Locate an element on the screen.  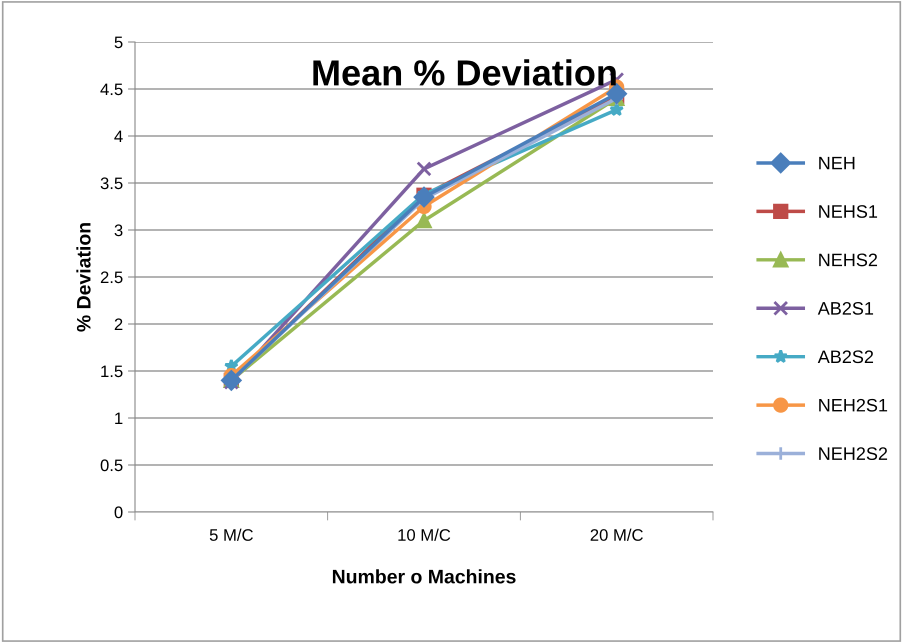
y-tick-label: 4 is located at coordinates (118, 136).